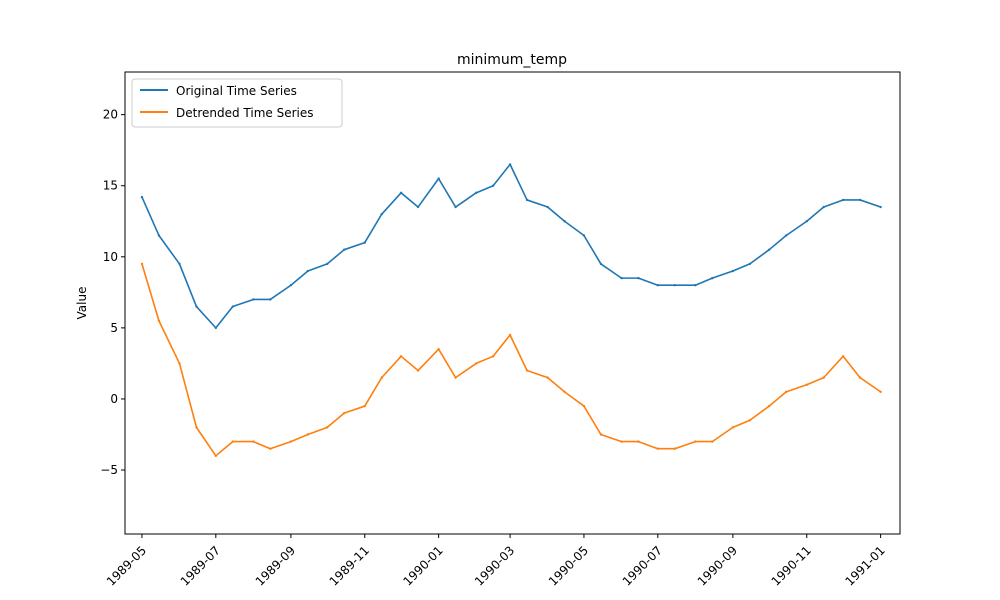 The image size is (1000, 600). Describe the element at coordinates (642, 565) in the screenshot. I see `x-tick-label: 1990-07` at that location.